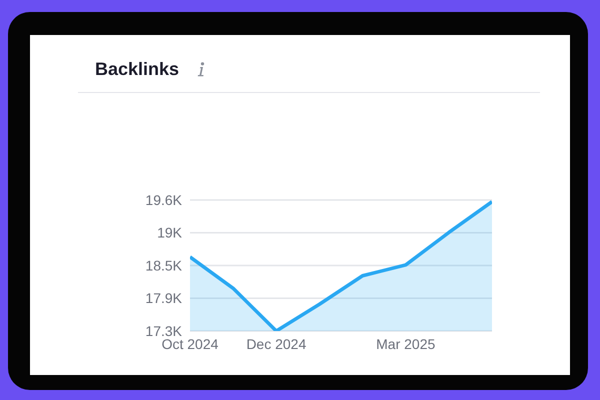  What do you see at coordinates (170, 232) in the screenshot?
I see `y-tick-label: 19K` at bounding box center [170, 232].